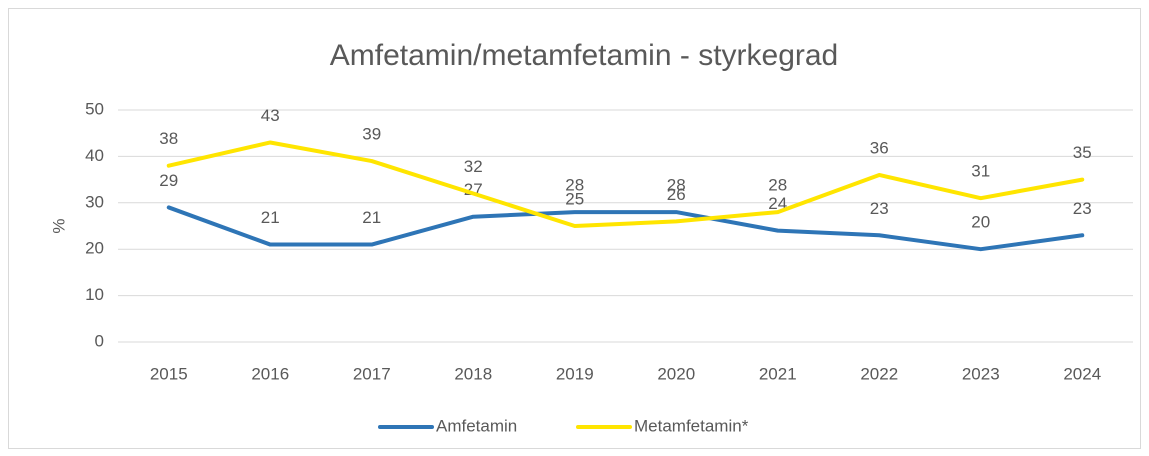 This screenshot has width=1149, height=456. I want to click on x-tick-label: 2020, so click(676, 373).